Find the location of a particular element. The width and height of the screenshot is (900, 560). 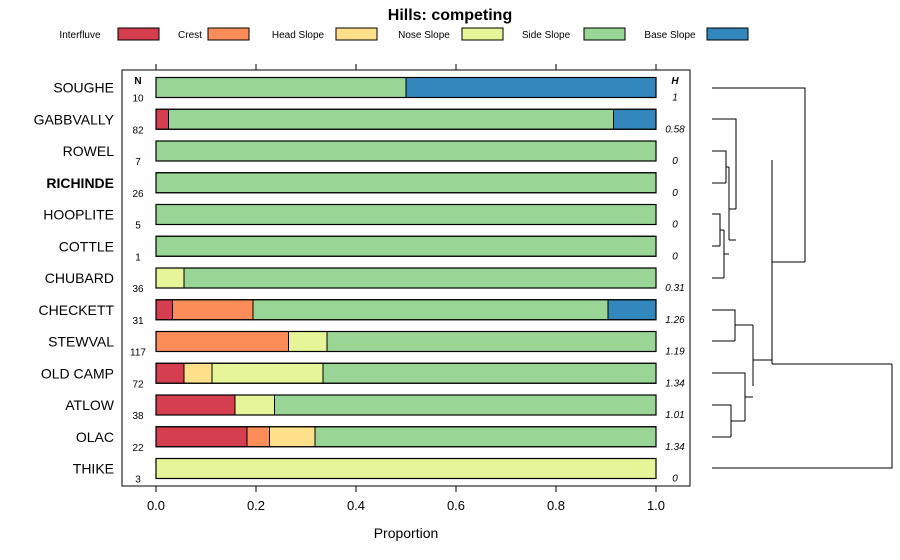

n-value-soughe: 10 is located at coordinates (138, 99).